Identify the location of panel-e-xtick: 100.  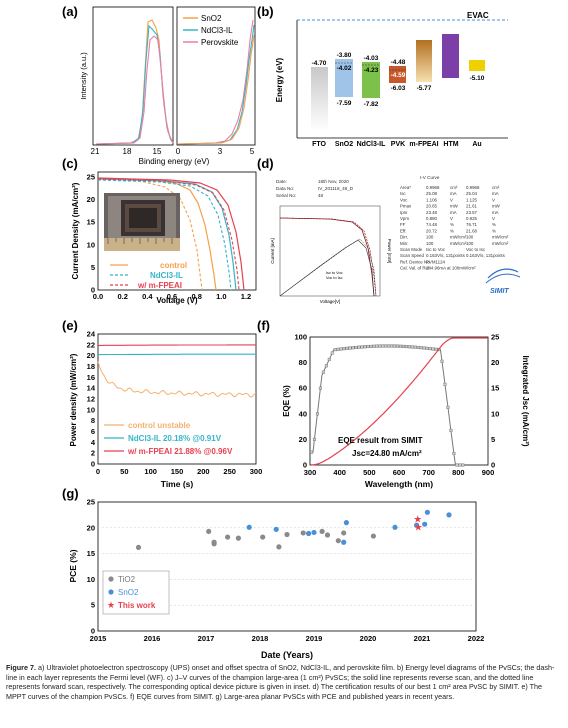
(150, 471).